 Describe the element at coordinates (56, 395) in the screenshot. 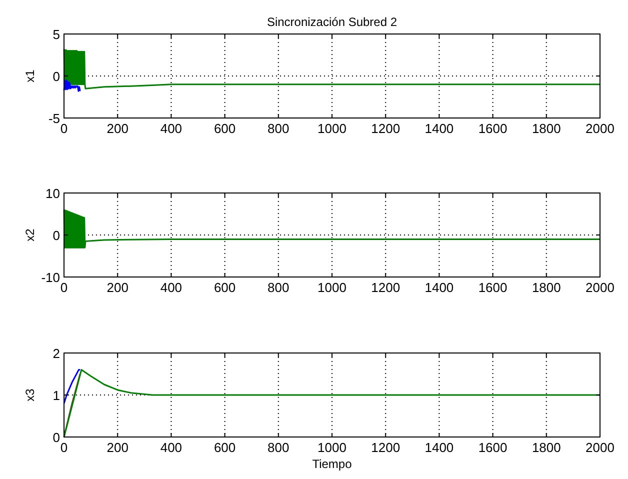

I see `y-tick-label: 1` at that location.